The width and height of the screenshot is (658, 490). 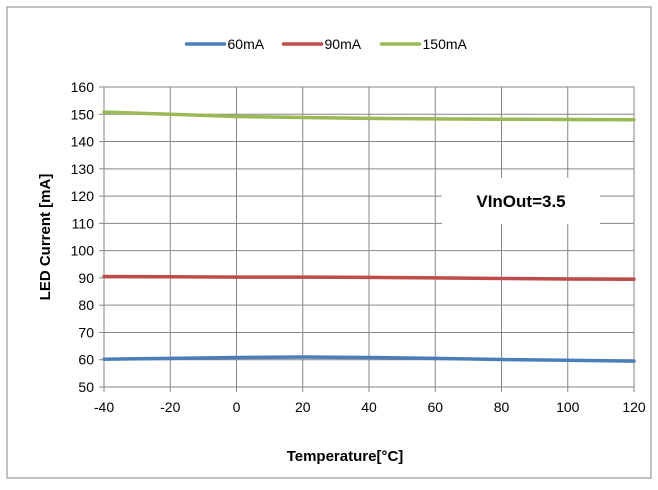 I want to click on series-line-150ma, so click(x=369, y=116).